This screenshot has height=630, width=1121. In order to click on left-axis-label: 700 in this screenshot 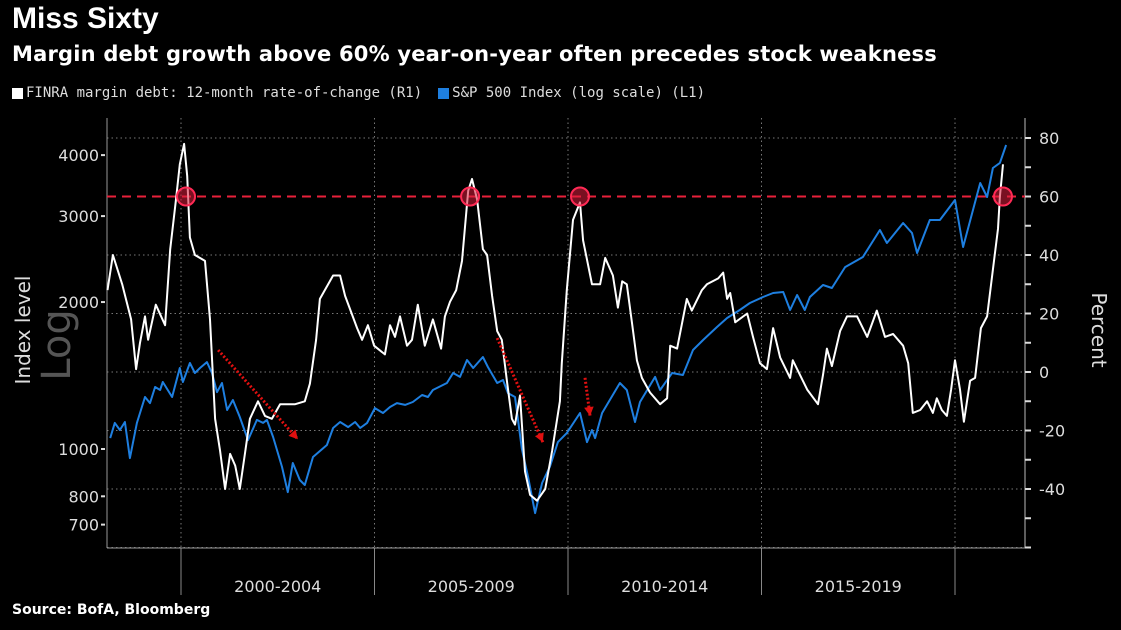, I will do `click(83, 525)`.